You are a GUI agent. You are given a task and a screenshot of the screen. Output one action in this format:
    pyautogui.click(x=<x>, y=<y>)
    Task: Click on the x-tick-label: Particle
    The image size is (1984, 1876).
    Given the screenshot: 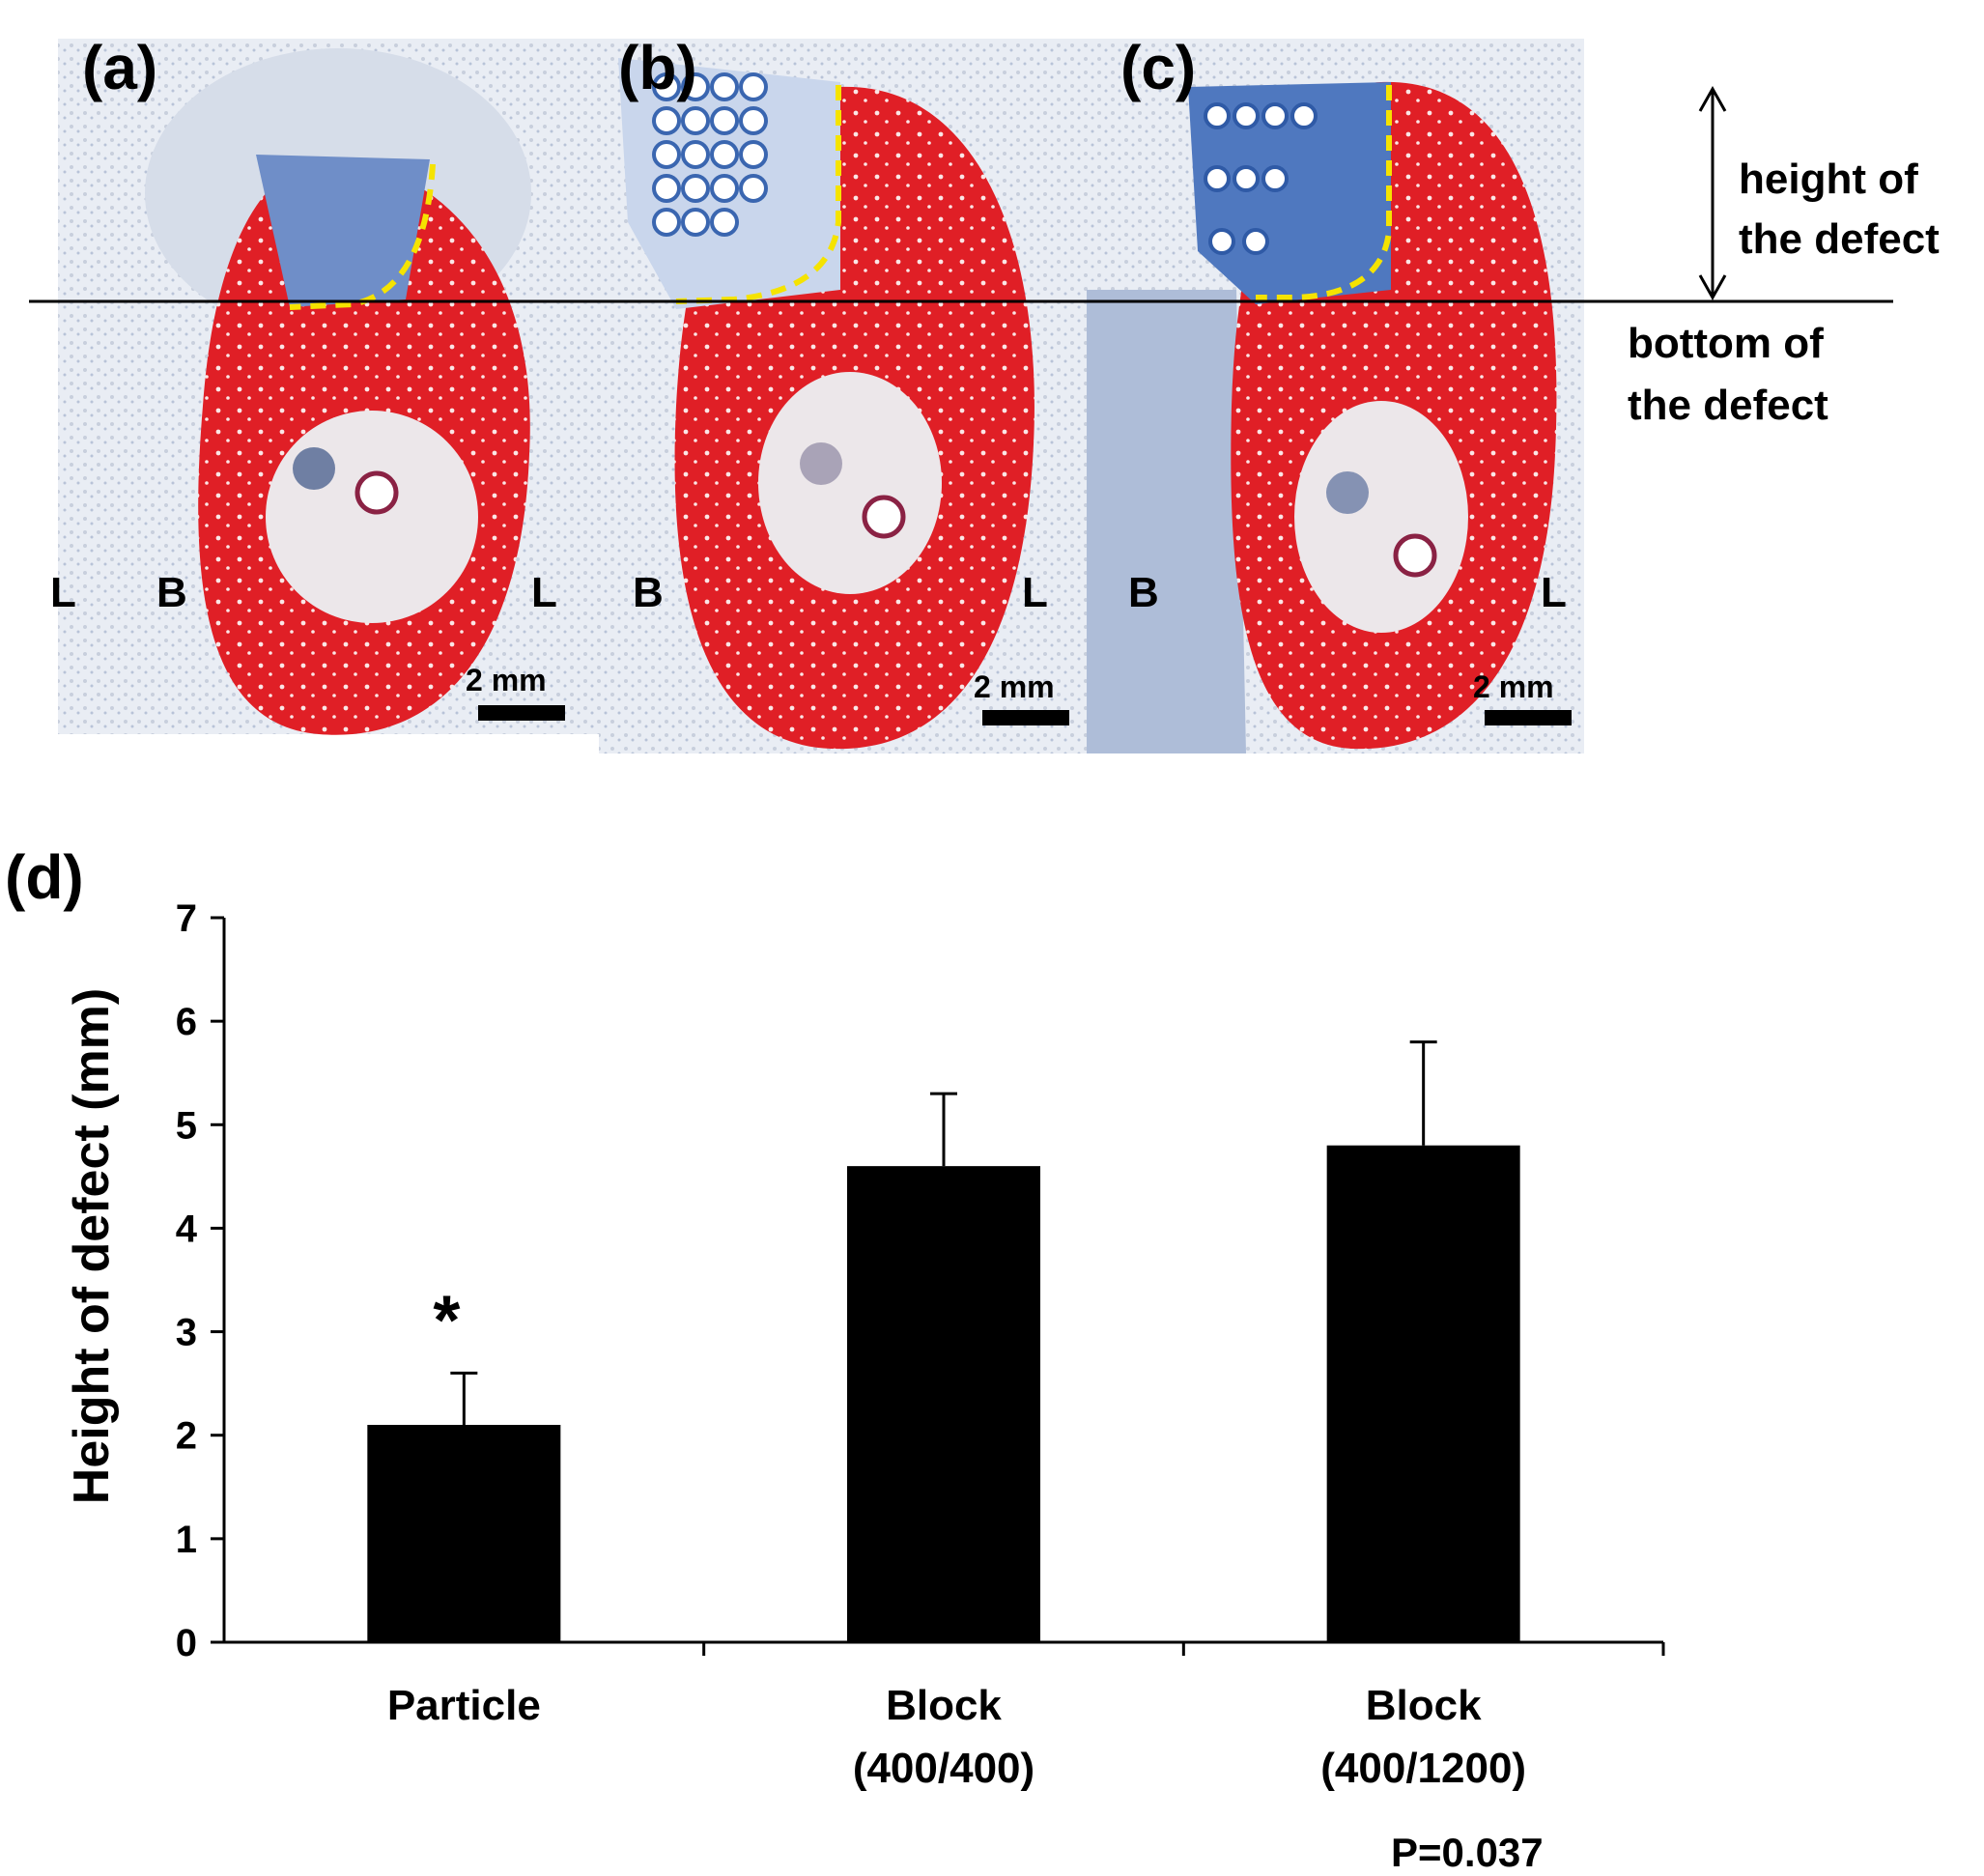 What is the action you would take?
    pyautogui.click(x=464, y=1706)
    